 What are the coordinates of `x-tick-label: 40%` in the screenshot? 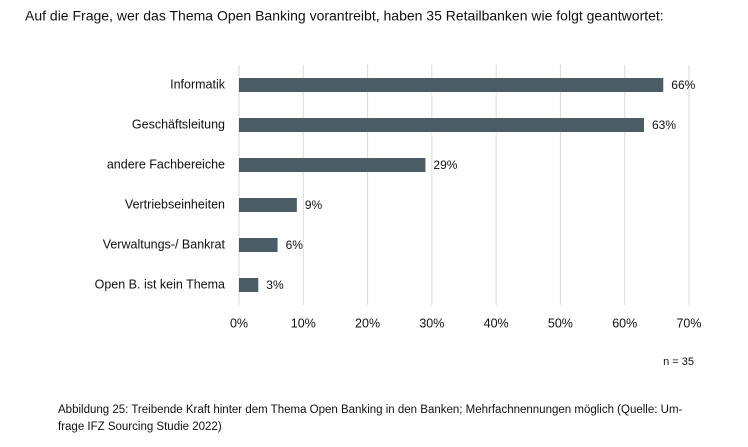 It's located at (496, 323).